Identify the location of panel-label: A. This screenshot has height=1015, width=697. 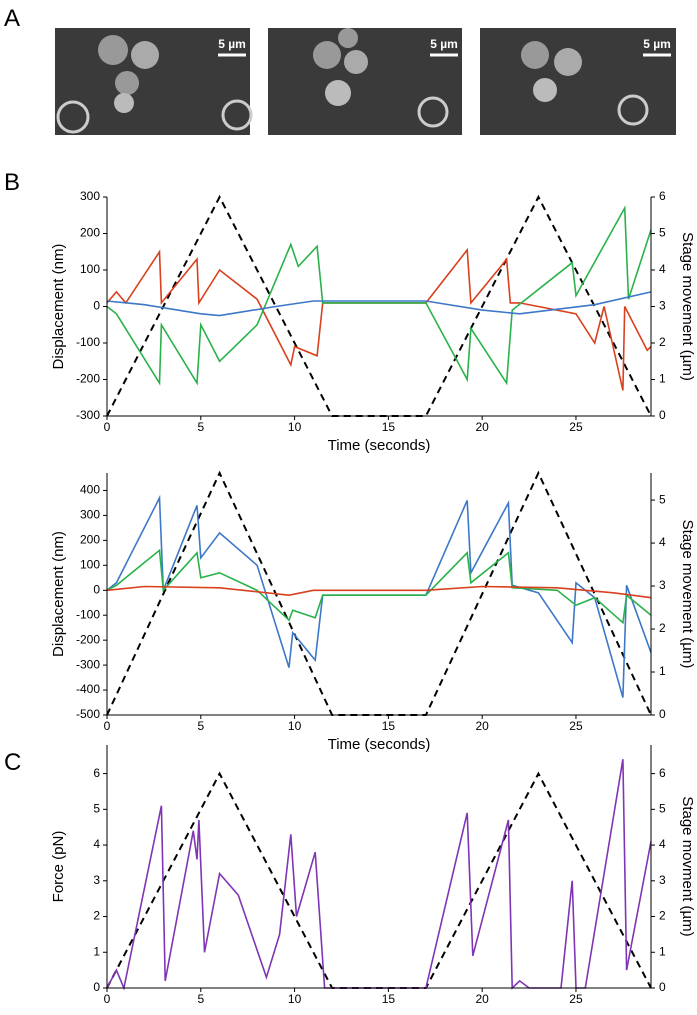
(12, 18).